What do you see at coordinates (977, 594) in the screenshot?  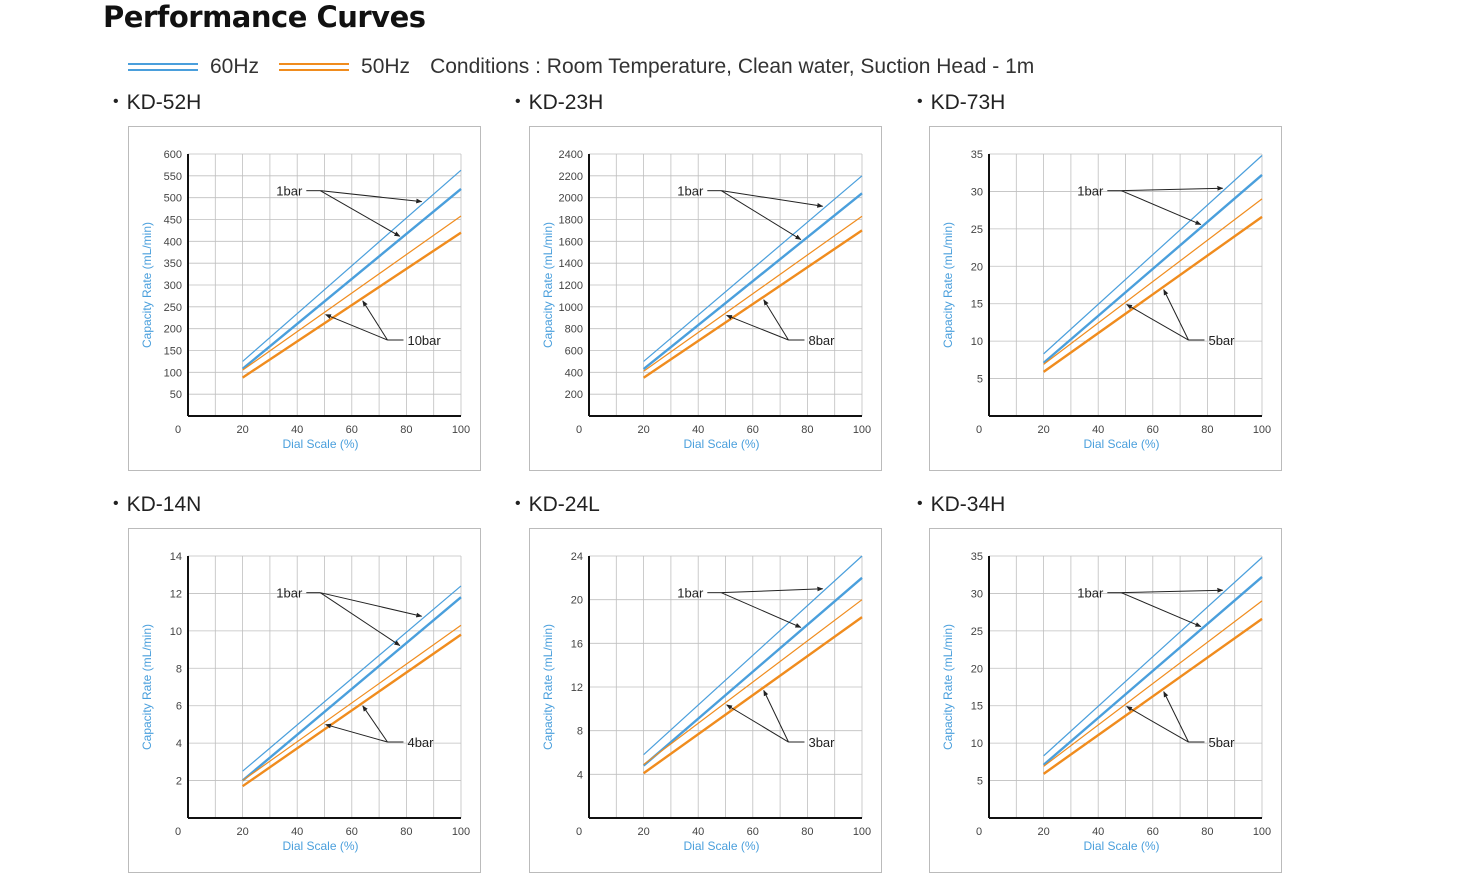 I see `y-tick-label: 30` at bounding box center [977, 594].